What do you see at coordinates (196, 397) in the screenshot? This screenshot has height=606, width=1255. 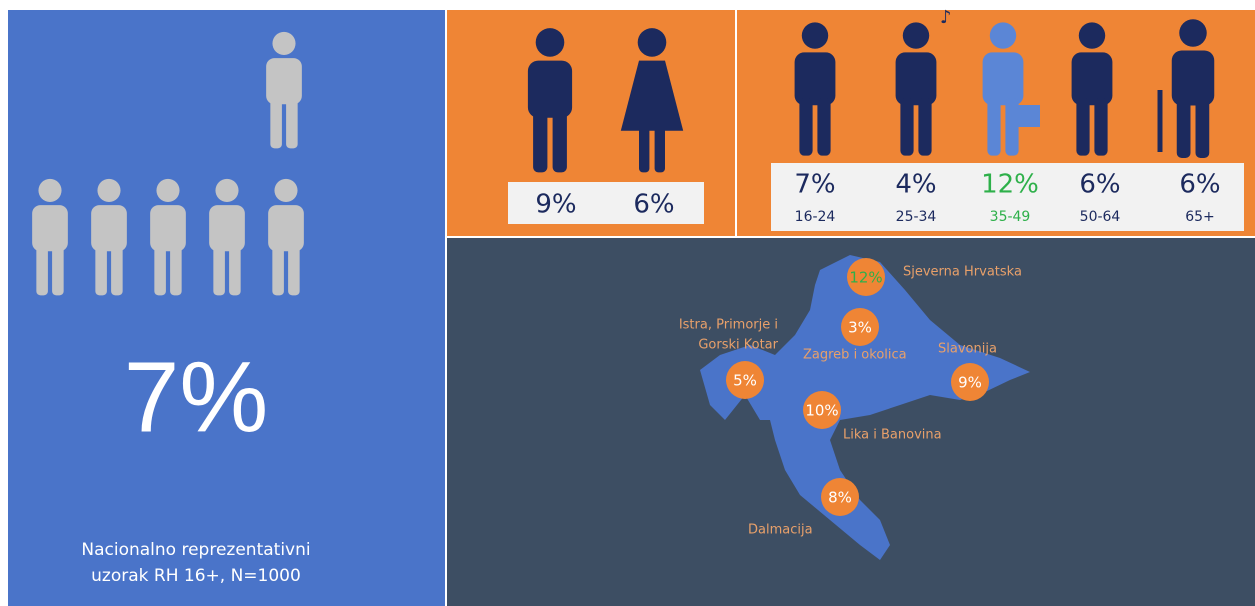 I see `total-value: 7%` at bounding box center [196, 397].